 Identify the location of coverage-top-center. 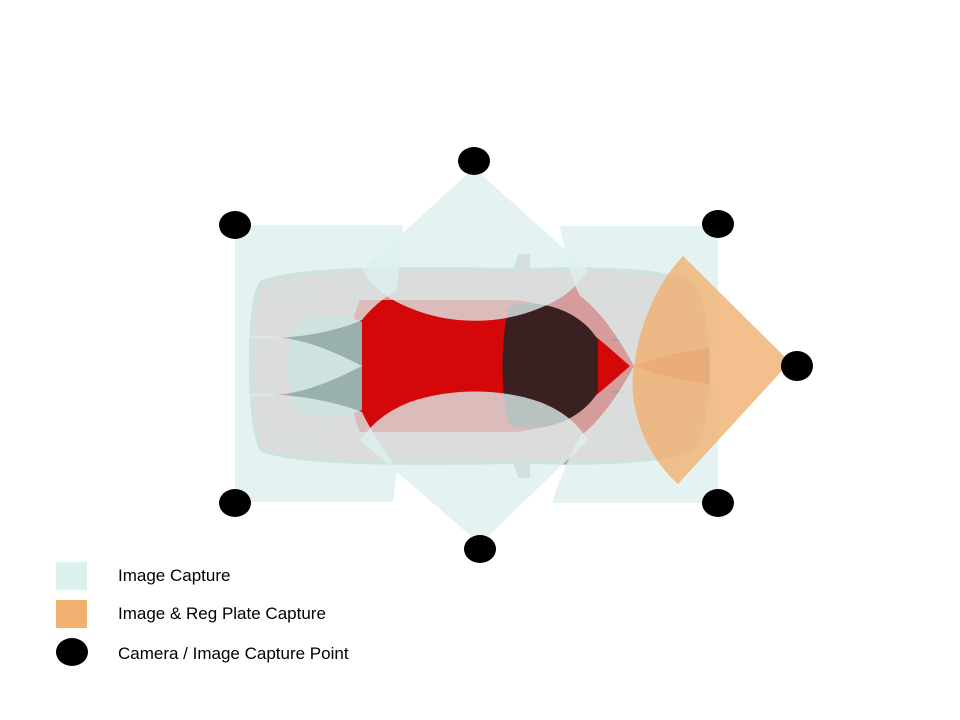
(475, 244).